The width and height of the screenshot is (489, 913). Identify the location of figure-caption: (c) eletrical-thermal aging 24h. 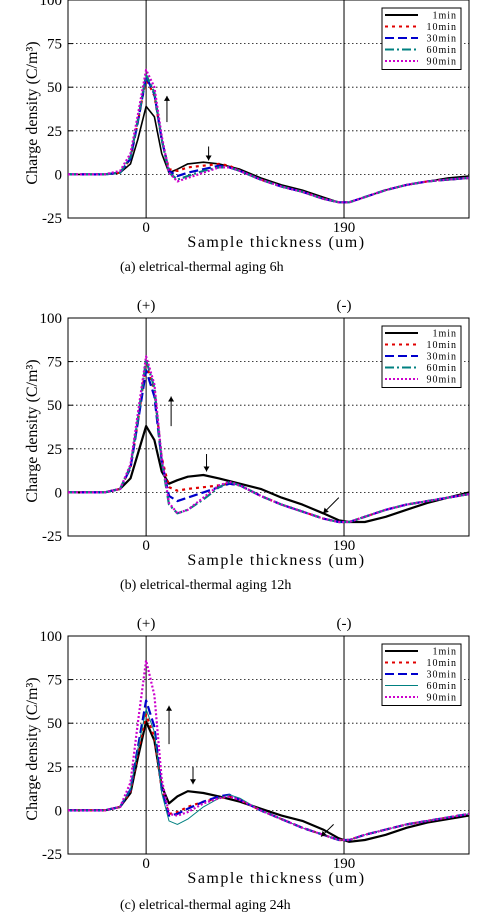
(205, 905).